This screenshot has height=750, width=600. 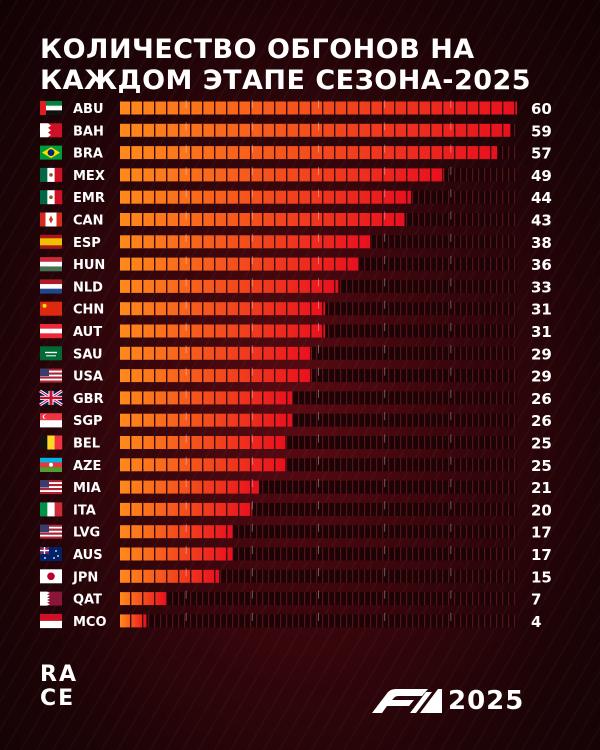 I want to click on value-label: 4, so click(x=536, y=622).